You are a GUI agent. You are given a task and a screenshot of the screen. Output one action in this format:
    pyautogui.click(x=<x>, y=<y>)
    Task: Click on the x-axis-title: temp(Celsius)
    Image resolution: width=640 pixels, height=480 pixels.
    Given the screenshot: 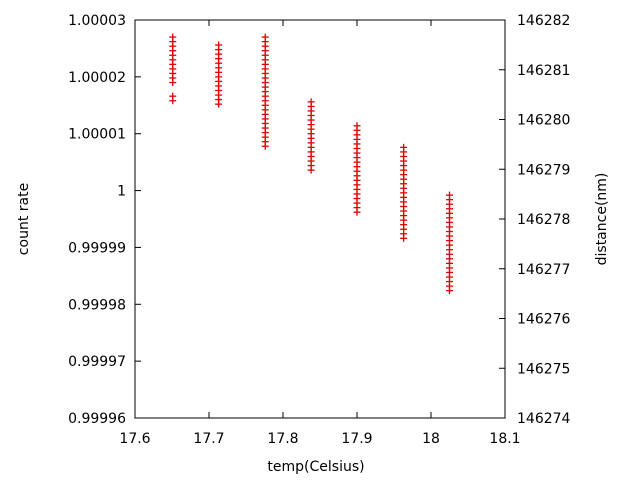 What is the action you would take?
    pyautogui.click(x=315, y=467)
    